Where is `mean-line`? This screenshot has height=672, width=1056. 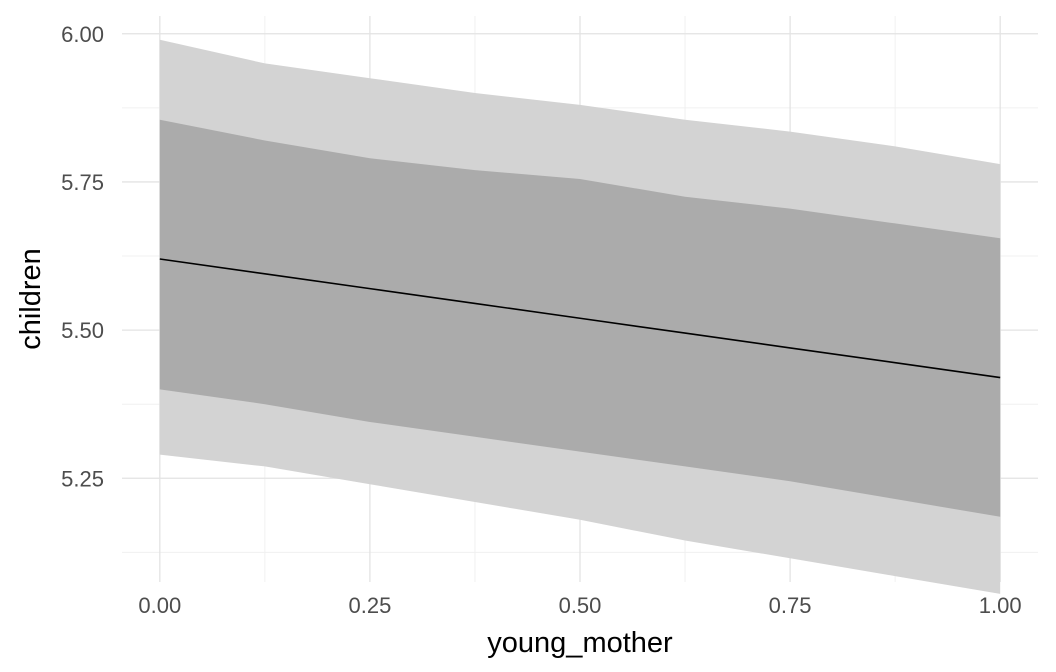
mean-line is located at coordinates (580, 318).